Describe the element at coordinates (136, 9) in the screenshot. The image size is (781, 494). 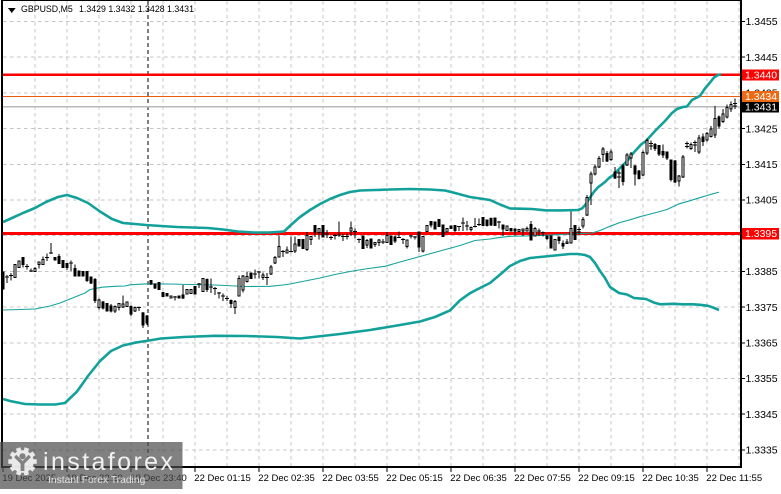
I see `svg-text: 1.3429 1.3432 1.3428 1.3431` at that location.